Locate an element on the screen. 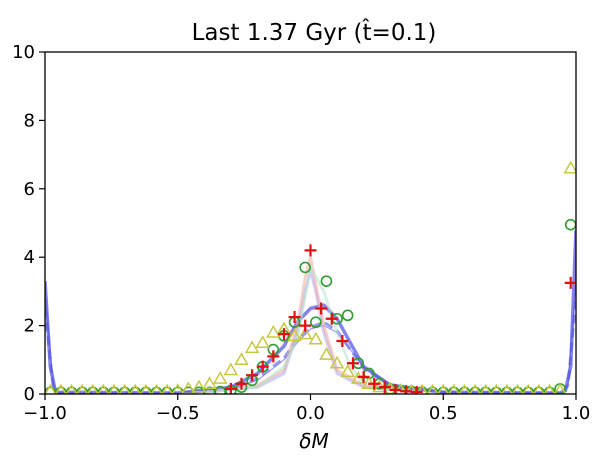  y-tick-label: 4 is located at coordinates (29, 257).